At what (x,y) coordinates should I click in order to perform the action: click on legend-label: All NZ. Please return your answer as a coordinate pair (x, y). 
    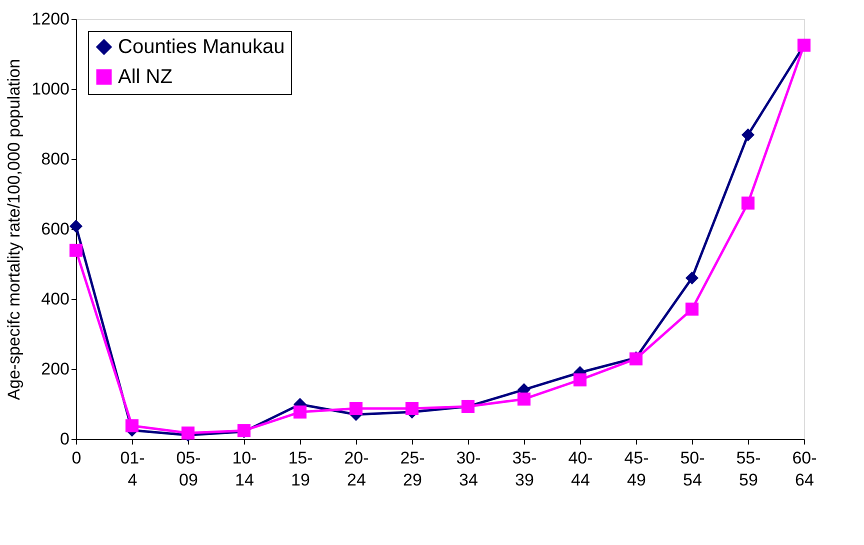
    Looking at the image, I should click on (145, 77).